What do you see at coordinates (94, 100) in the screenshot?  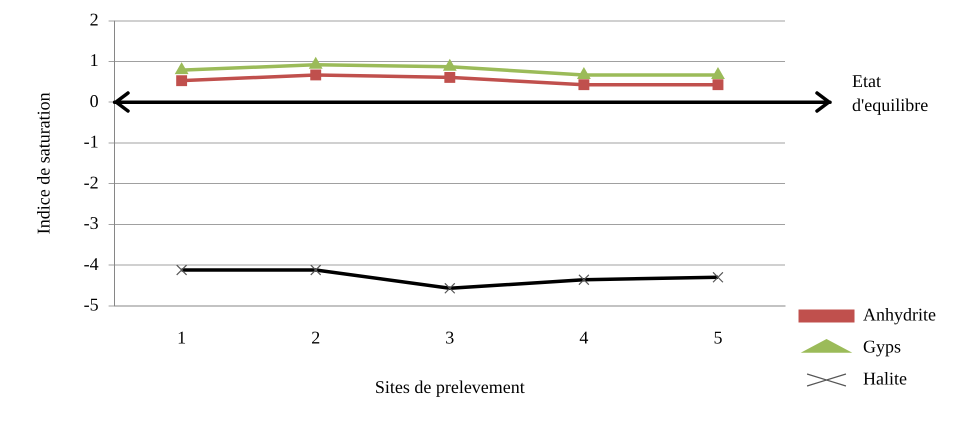 I see `y-tick-label: 0` at bounding box center [94, 100].